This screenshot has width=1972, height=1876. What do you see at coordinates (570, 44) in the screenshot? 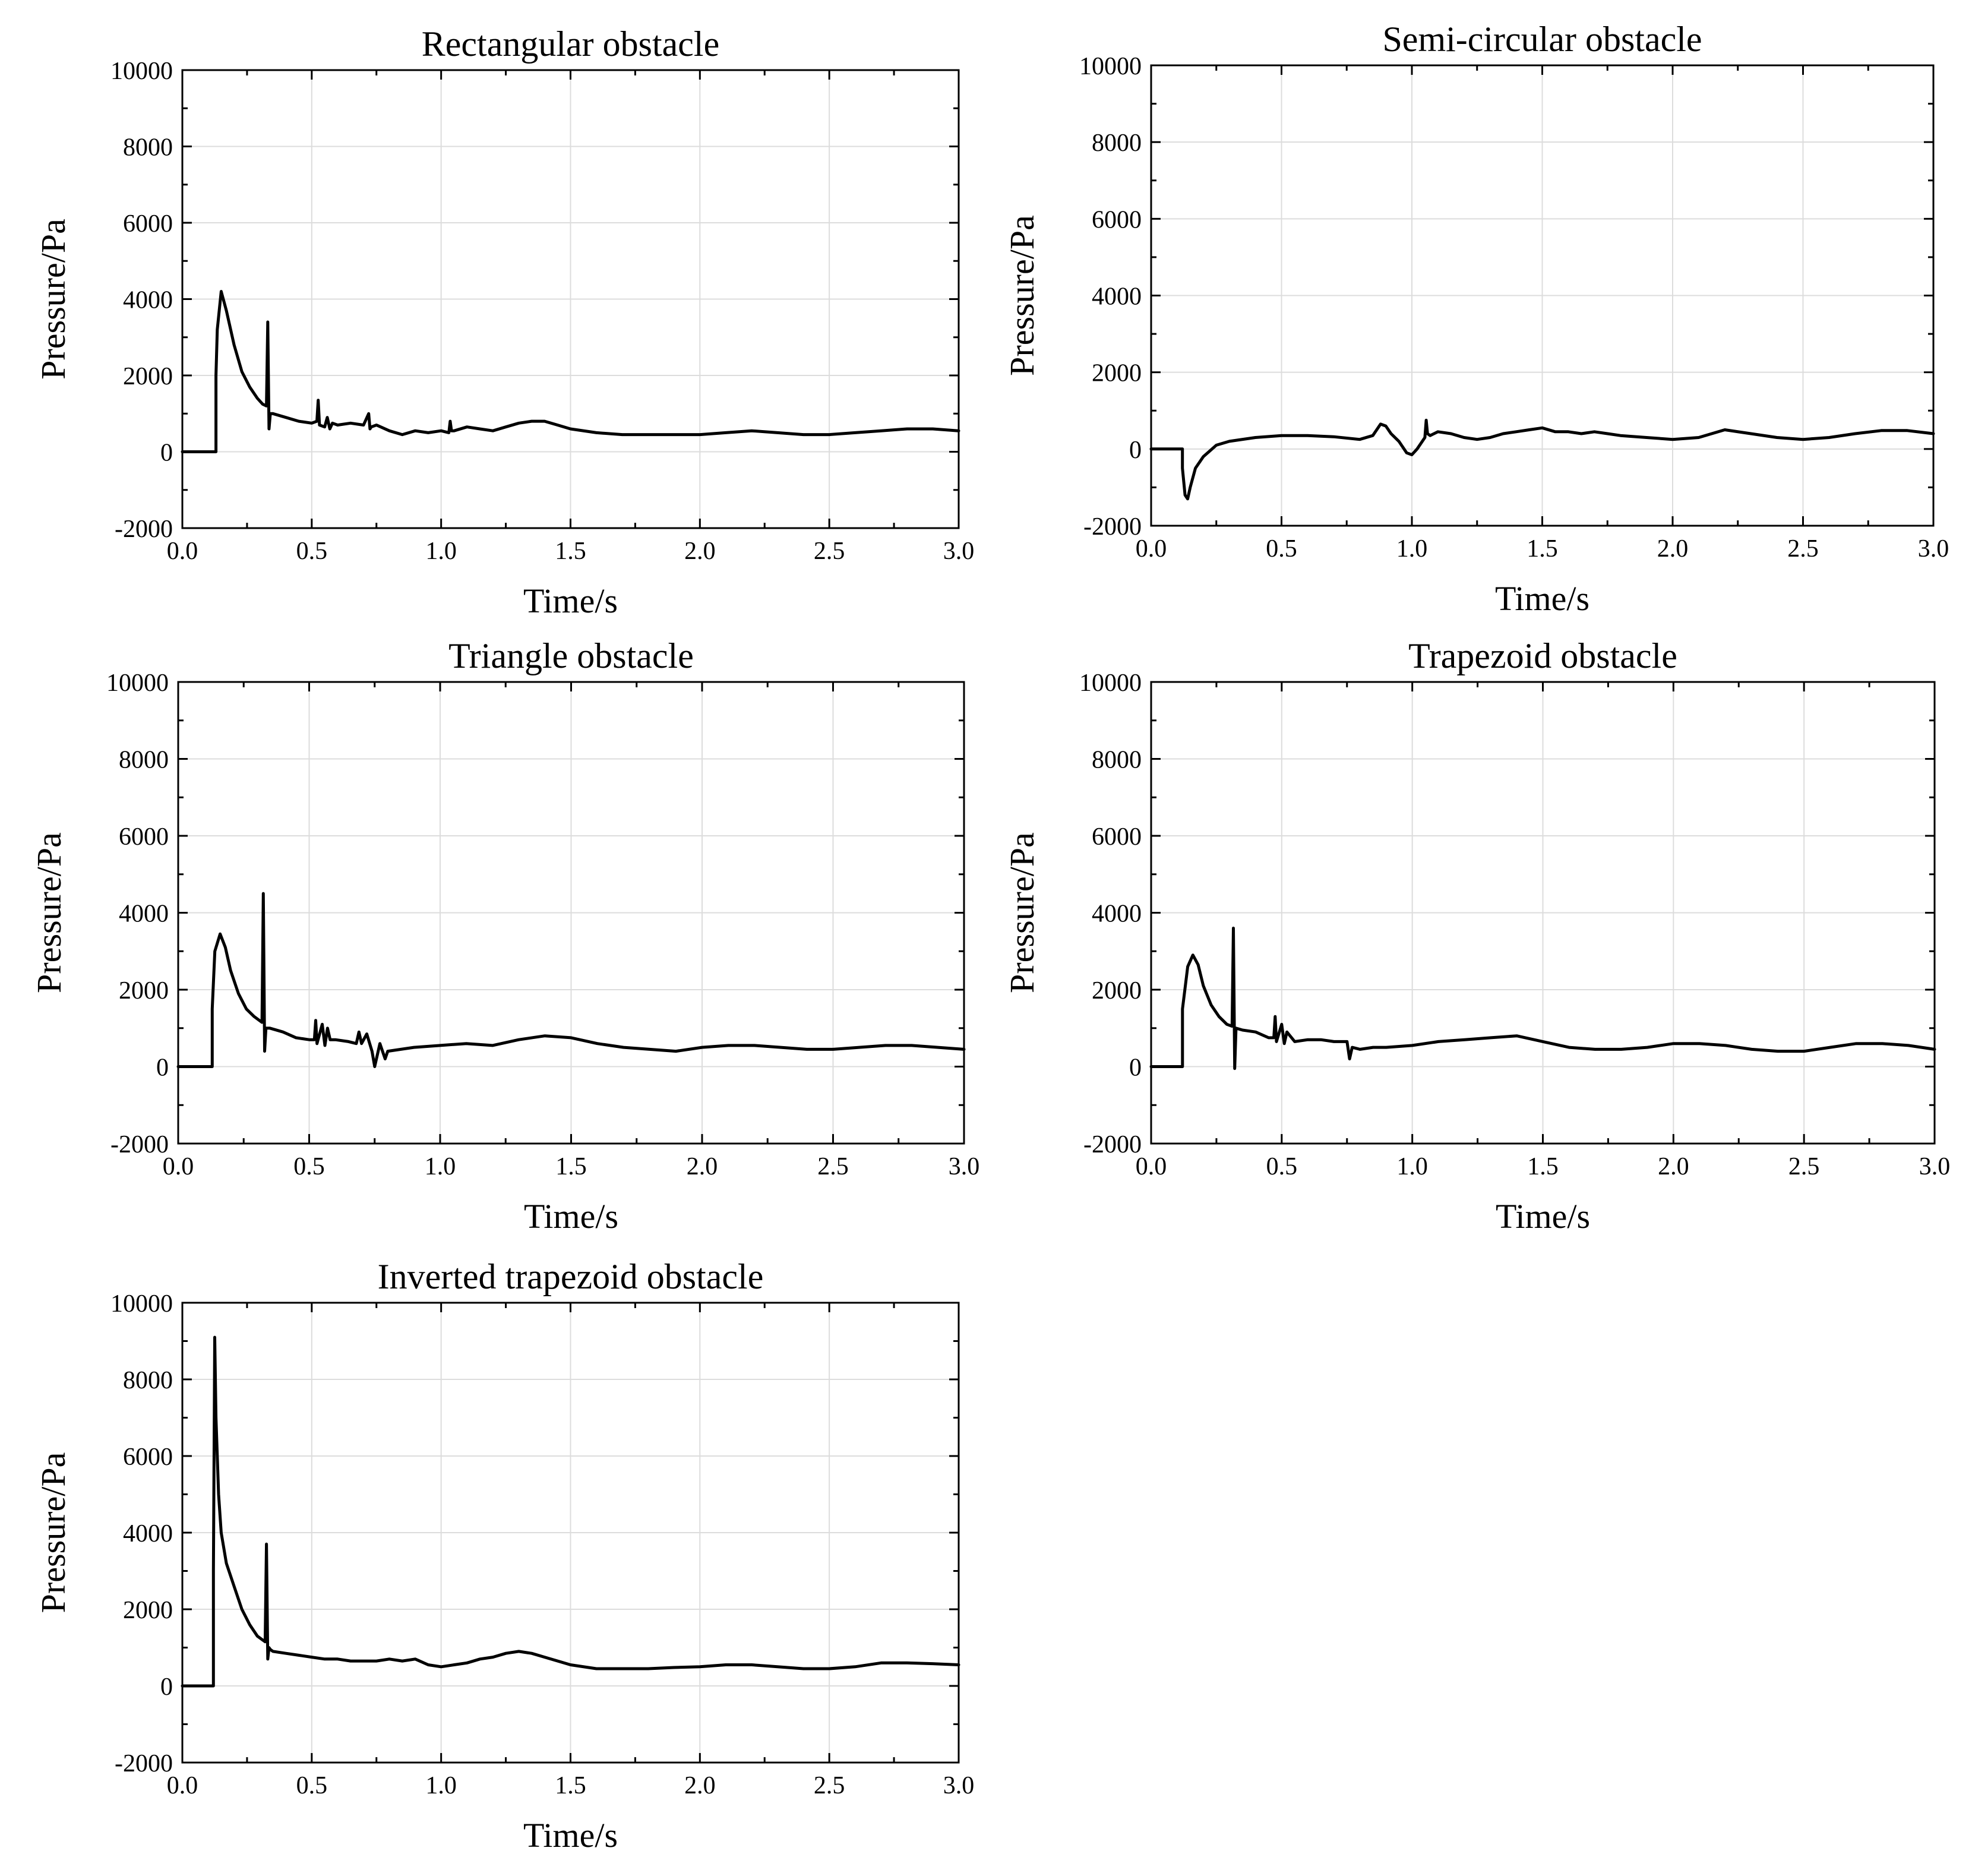
I see `chart-title: Rectangular obstacle` at bounding box center [570, 44].